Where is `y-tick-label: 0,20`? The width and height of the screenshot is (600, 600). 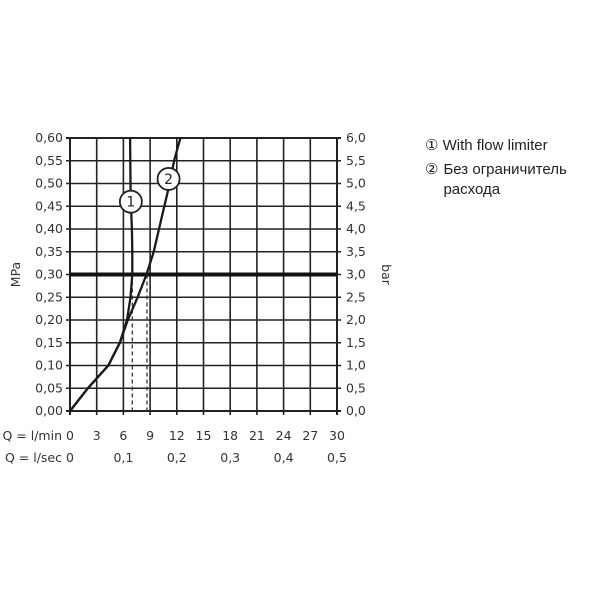
y-tick-label: 0,20 is located at coordinates (49, 319).